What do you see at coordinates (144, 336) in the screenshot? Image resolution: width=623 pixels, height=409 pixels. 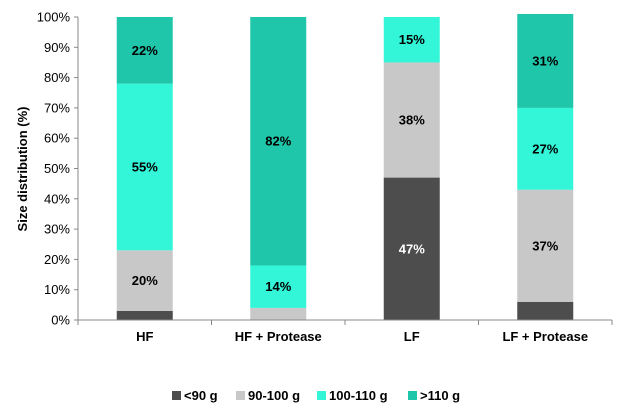 I see `x-tick-label: HF` at bounding box center [144, 336].